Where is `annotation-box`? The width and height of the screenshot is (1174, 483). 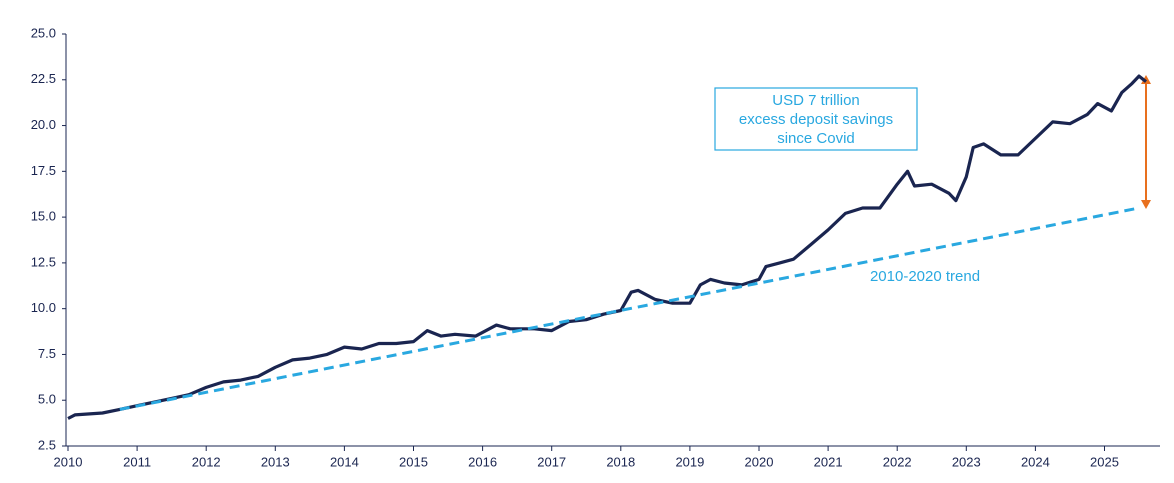 annotation-box is located at coordinates (816, 119).